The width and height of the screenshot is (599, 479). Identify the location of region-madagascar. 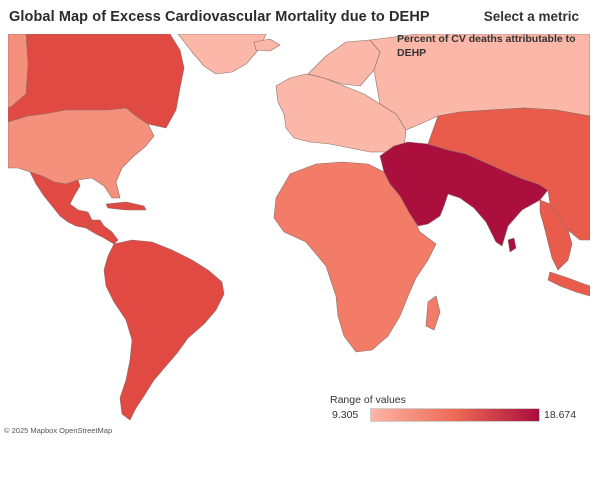
(433, 313).